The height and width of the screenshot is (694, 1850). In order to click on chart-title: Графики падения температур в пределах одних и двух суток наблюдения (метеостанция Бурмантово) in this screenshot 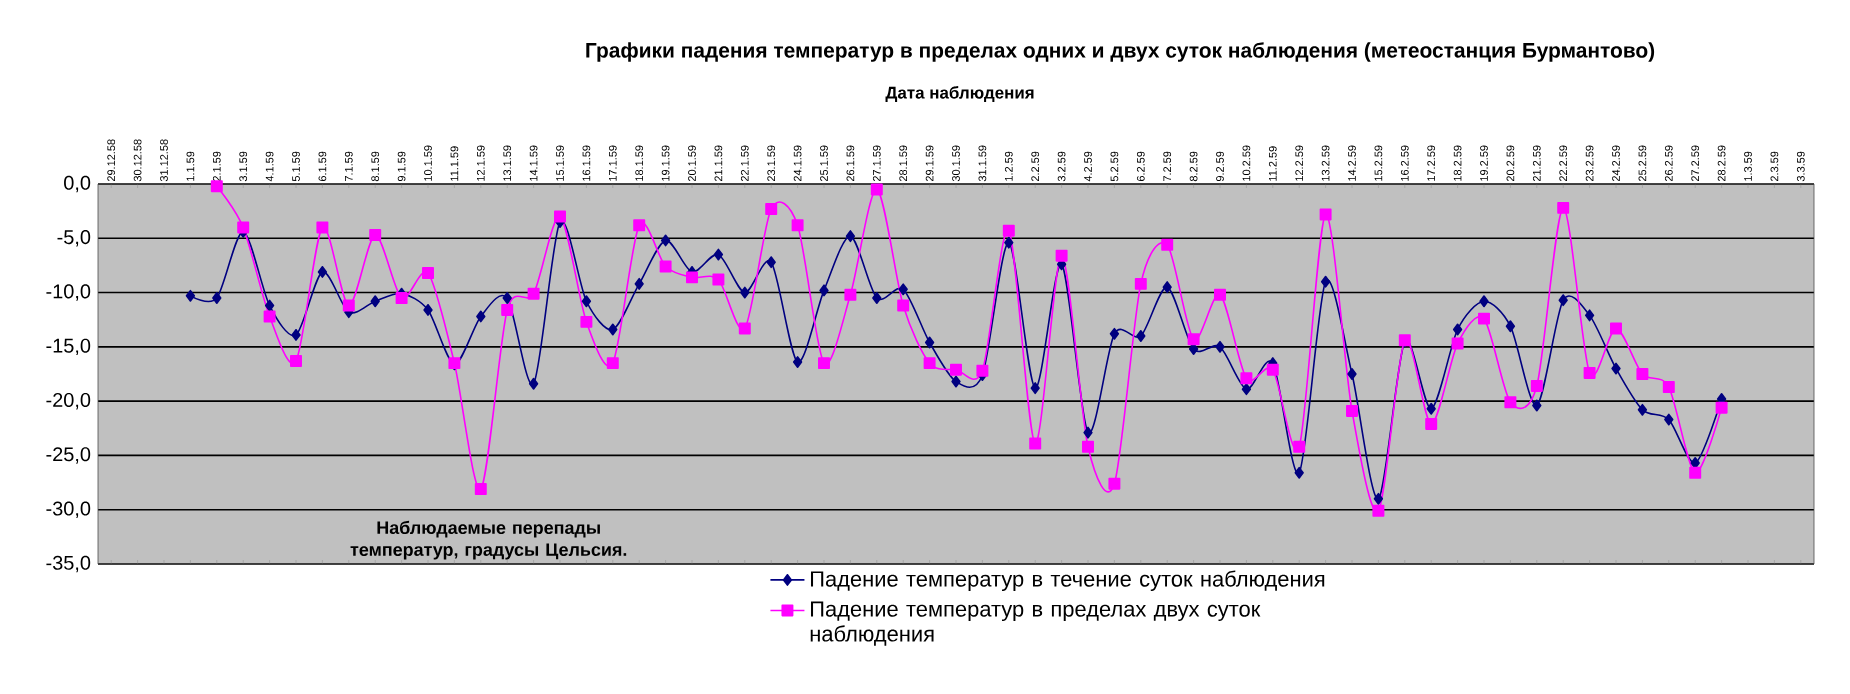, I will do `click(1120, 52)`.